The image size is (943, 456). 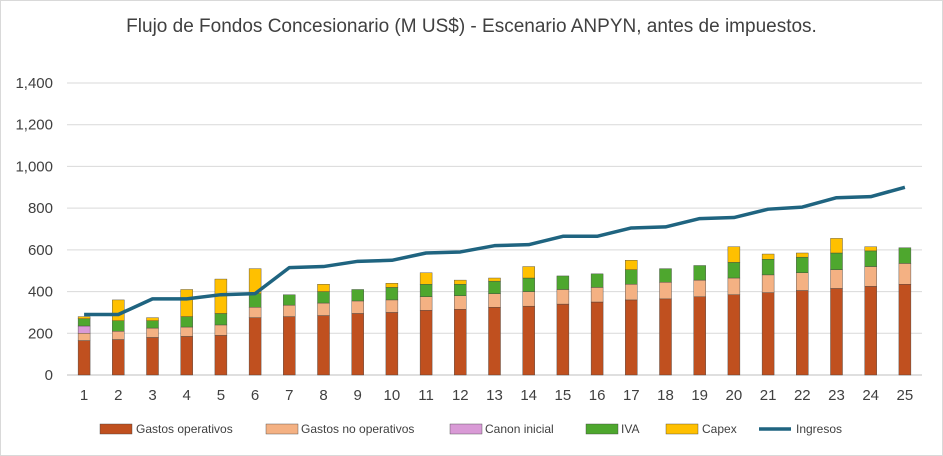 What do you see at coordinates (519, 429) in the screenshot?
I see `legend-label-canon-inicial: Canon inicial` at bounding box center [519, 429].